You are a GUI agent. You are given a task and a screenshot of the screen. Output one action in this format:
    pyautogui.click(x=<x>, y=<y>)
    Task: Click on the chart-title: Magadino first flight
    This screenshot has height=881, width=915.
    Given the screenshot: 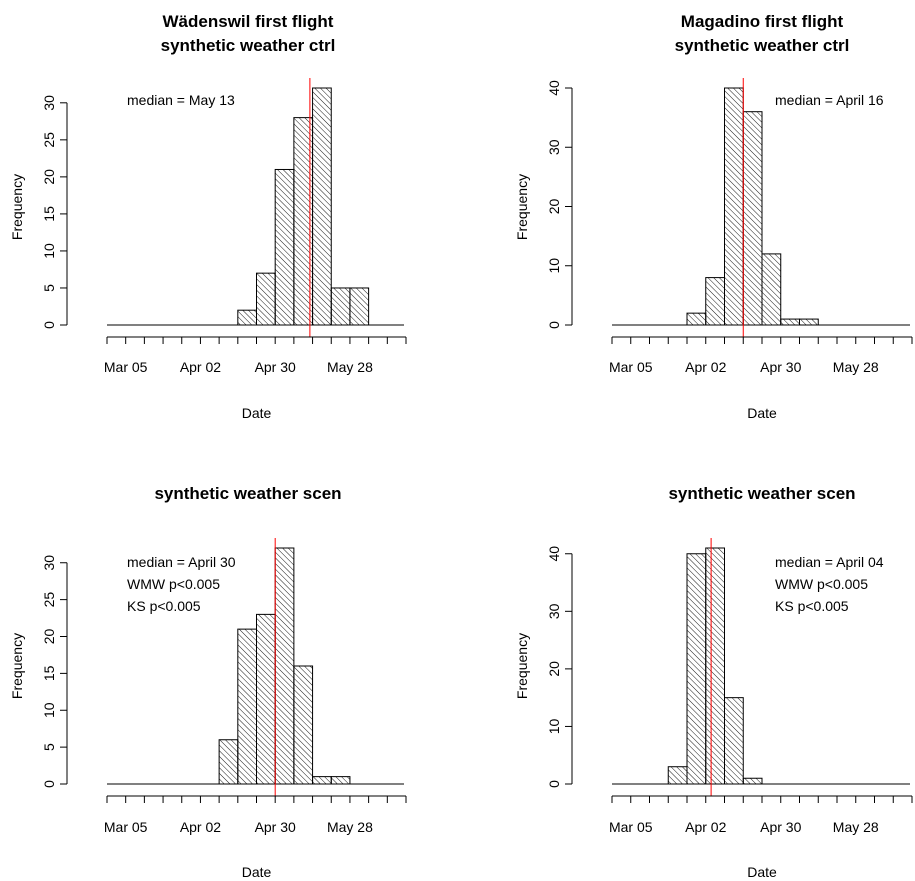 What is the action you would take?
    pyautogui.click(x=762, y=21)
    